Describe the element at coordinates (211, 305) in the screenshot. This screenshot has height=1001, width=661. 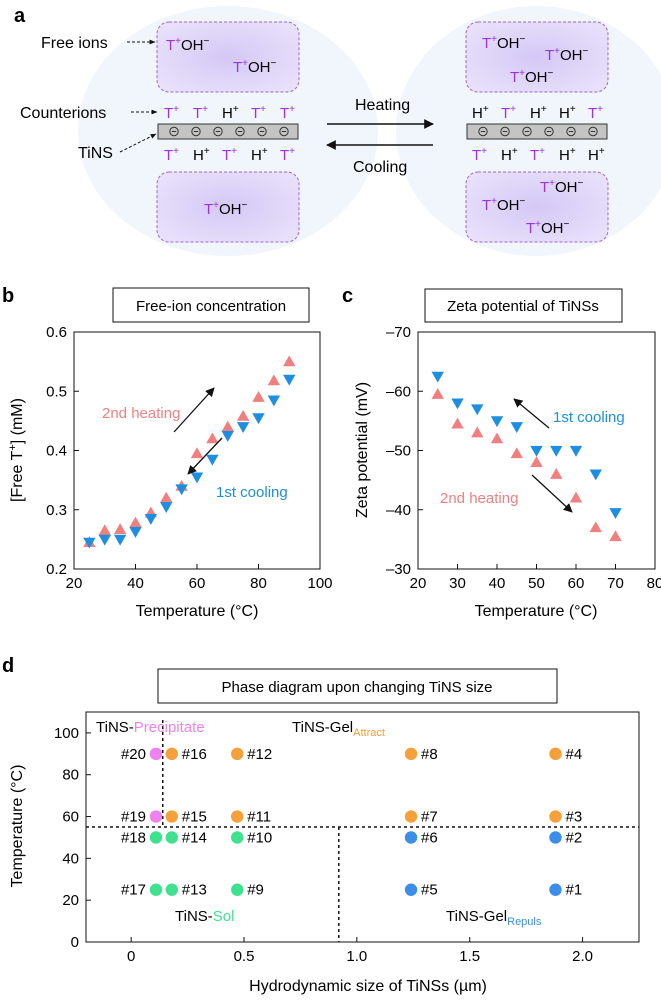
I see `panel-b-title-box` at that location.